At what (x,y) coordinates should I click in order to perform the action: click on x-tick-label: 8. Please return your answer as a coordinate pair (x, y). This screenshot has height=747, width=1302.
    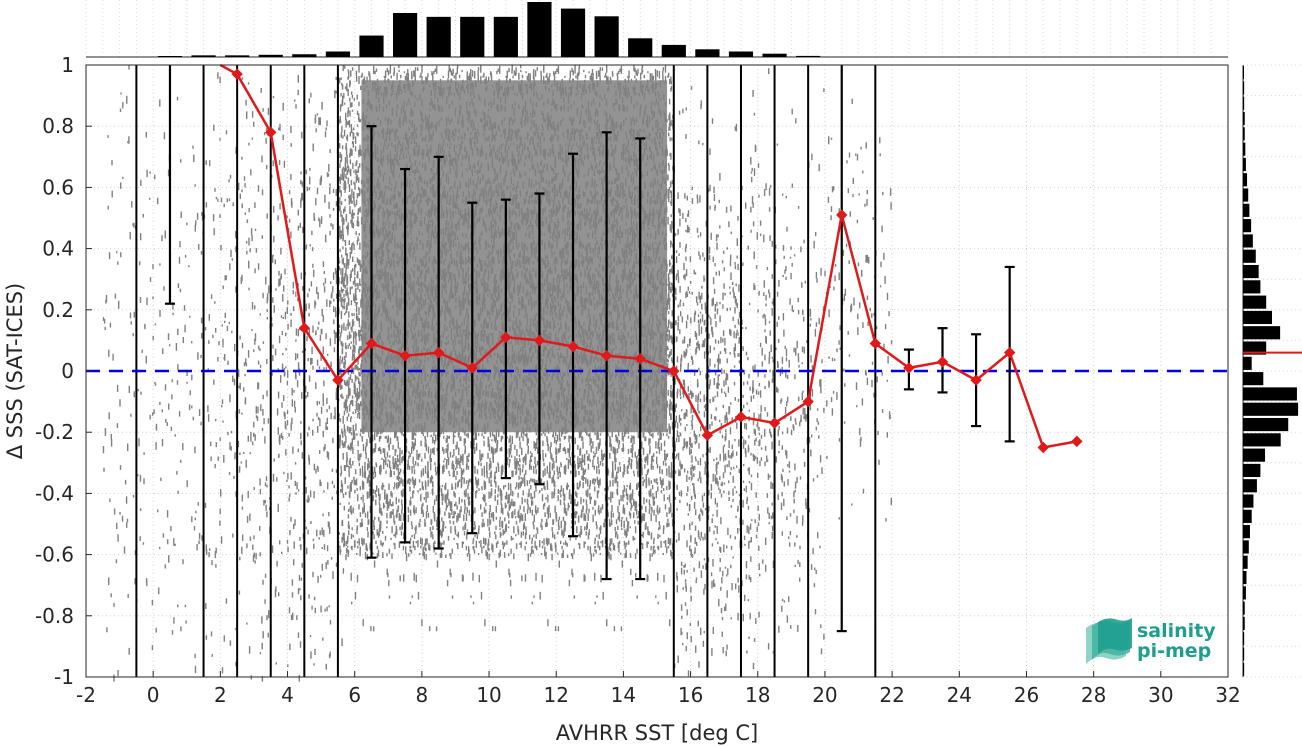
    Looking at the image, I should click on (422, 695).